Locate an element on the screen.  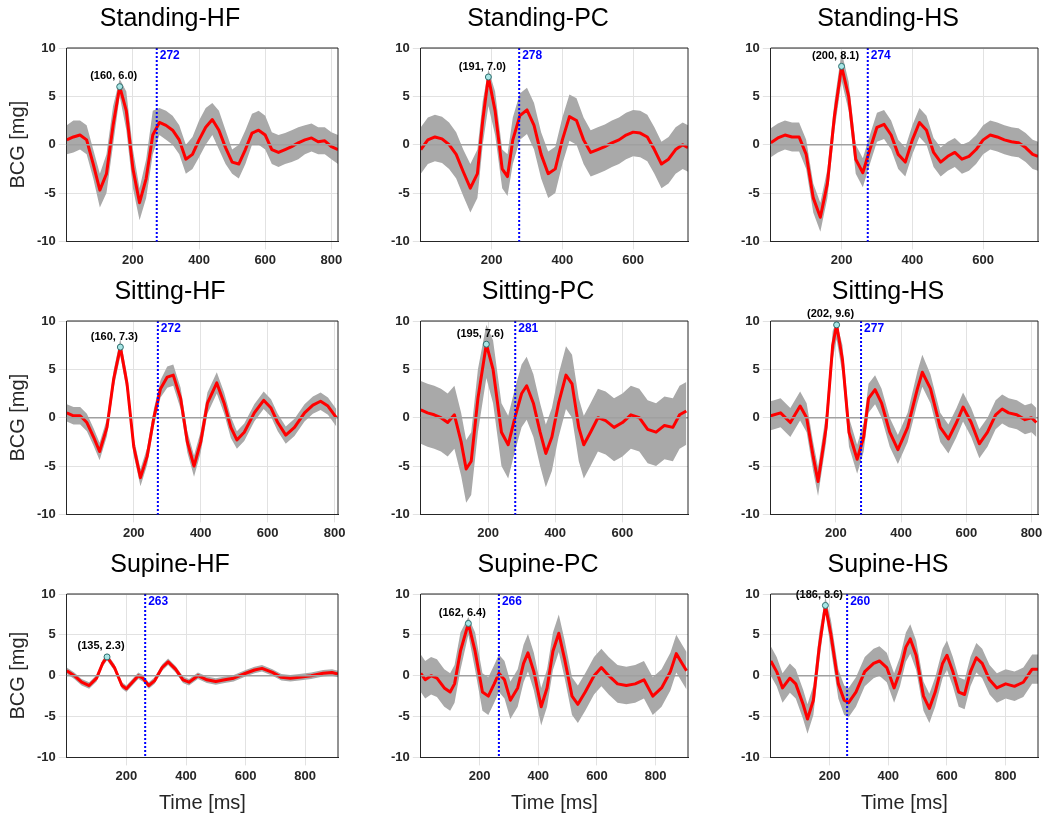
chart-title: Standing-PC is located at coordinates (538, 16).